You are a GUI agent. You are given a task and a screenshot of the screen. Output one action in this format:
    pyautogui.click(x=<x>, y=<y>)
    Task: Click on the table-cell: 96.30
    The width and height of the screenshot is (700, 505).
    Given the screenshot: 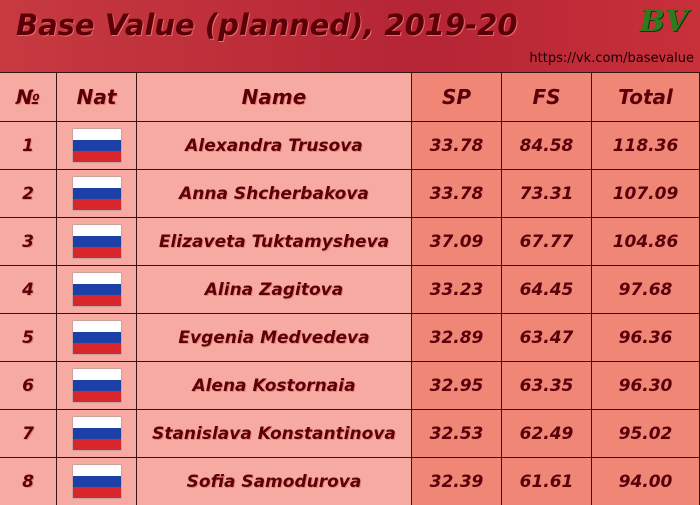 What is the action you would take?
    pyautogui.click(x=646, y=385)
    